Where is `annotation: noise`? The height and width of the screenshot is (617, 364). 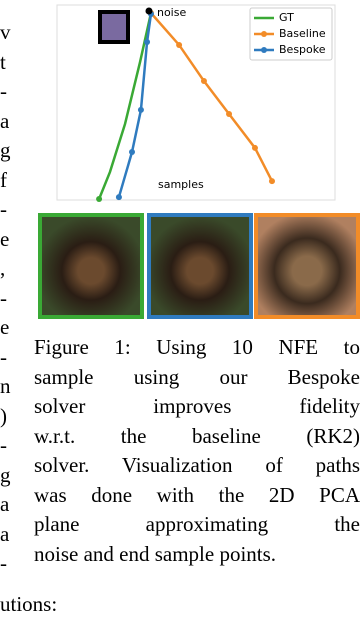 annotation: noise is located at coordinates (171, 12).